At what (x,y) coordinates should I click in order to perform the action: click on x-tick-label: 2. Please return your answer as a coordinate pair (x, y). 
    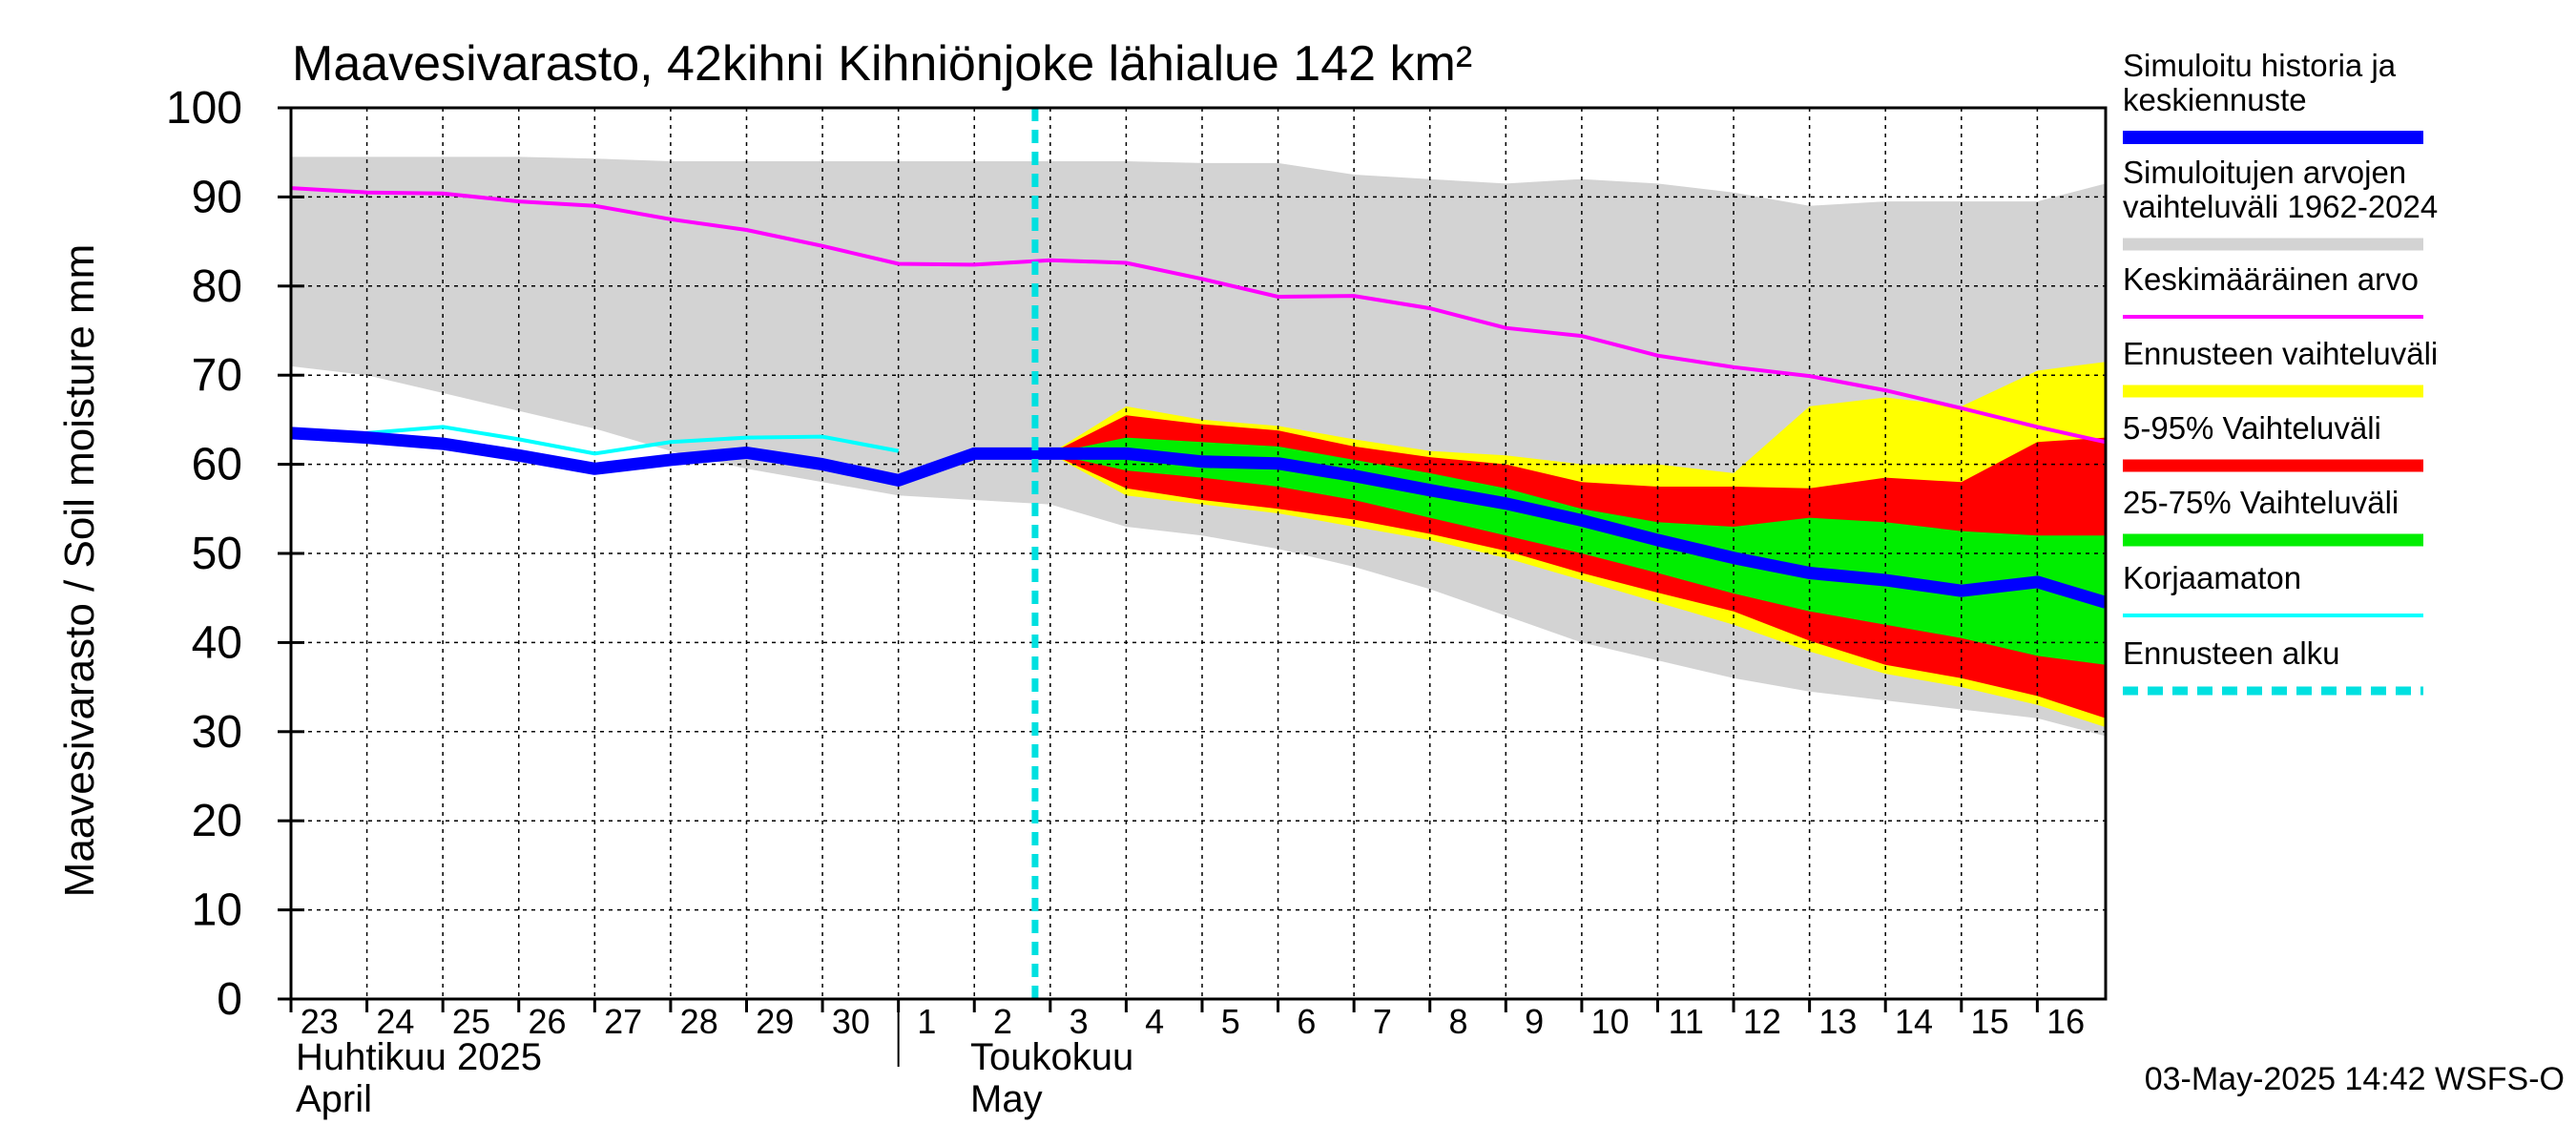
    Looking at the image, I should click on (1002, 1022).